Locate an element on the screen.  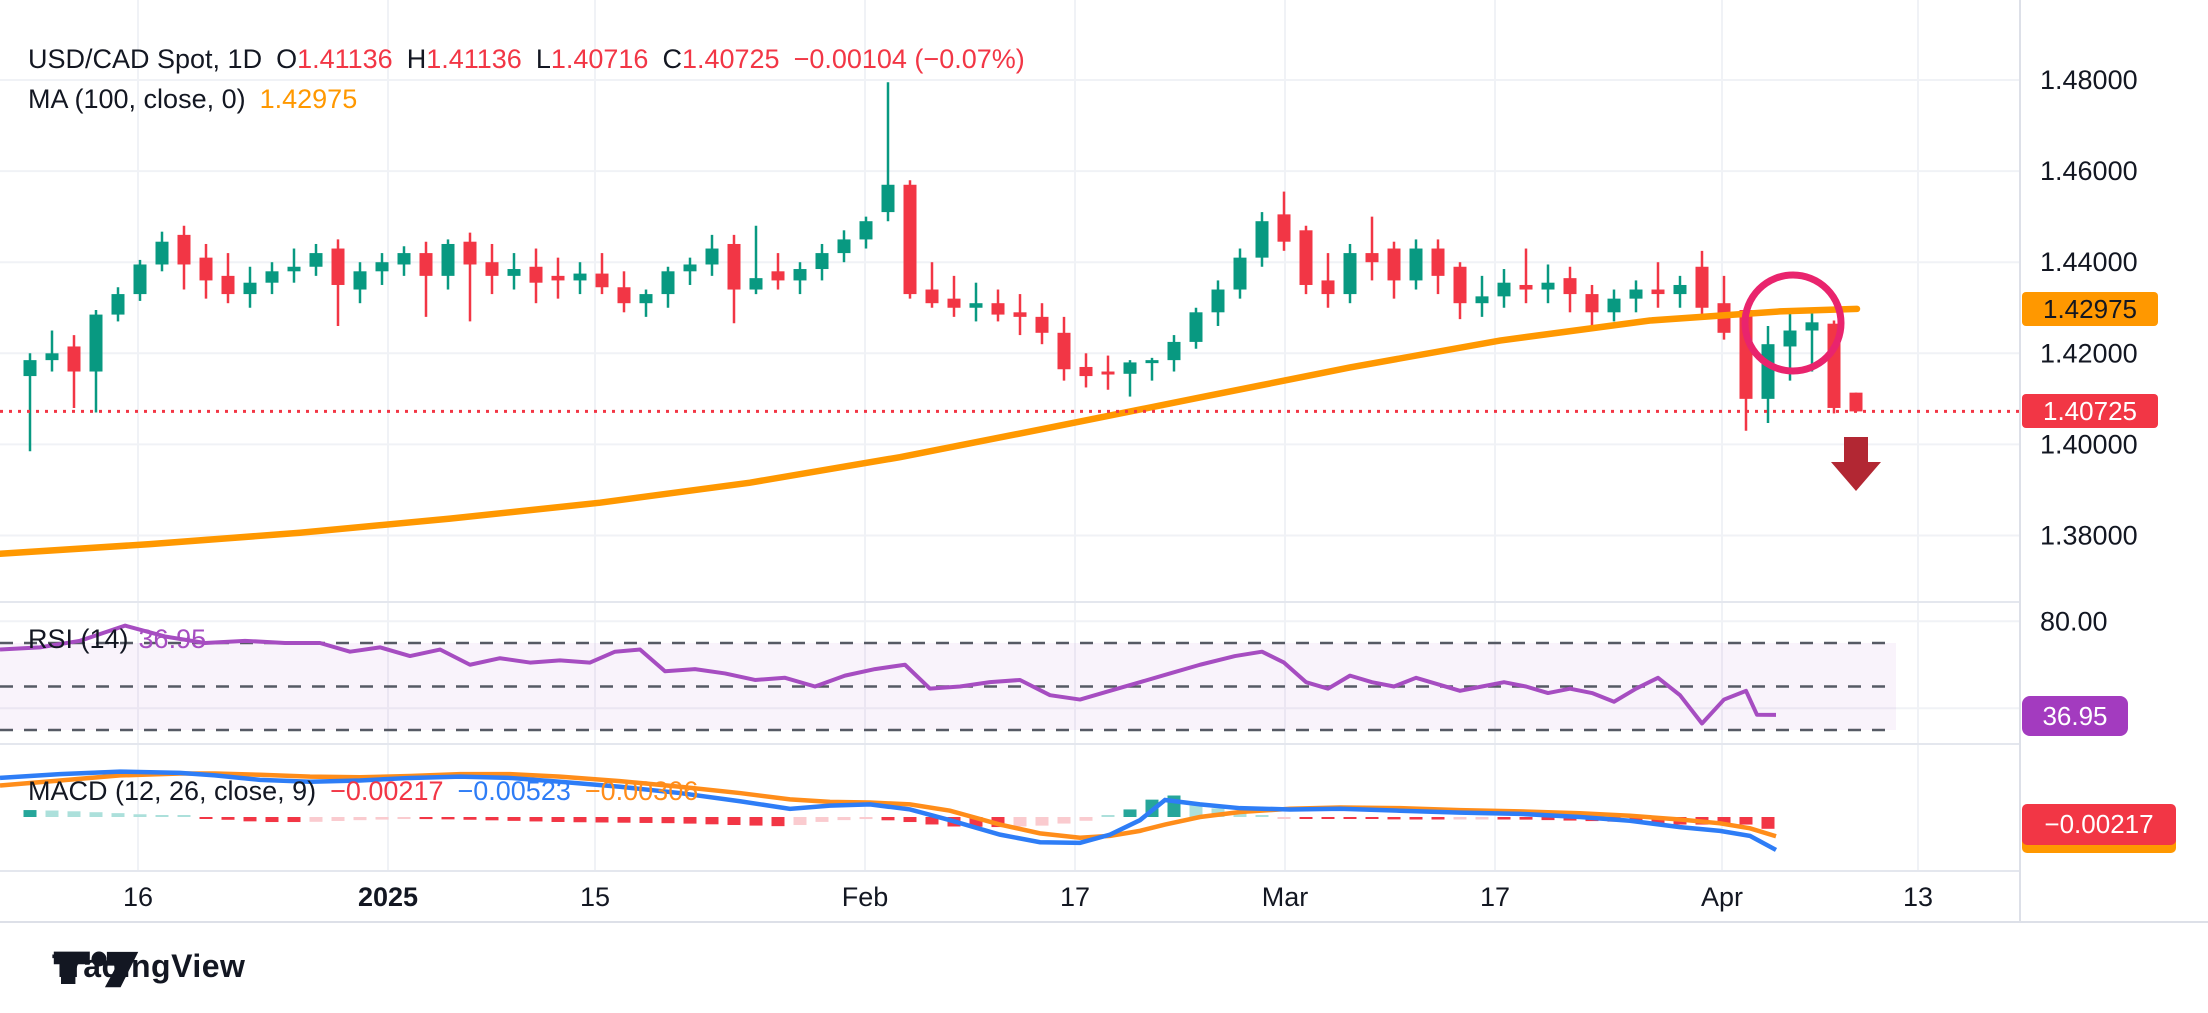
time-axis-label: 2025 is located at coordinates (388, 897).